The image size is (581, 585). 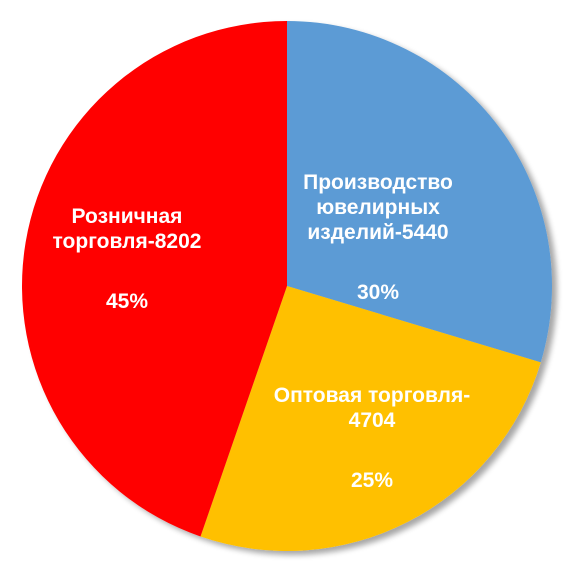 What do you see at coordinates (378, 292) in the screenshot?
I see `slice-percent-1: 30%` at bounding box center [378, 292].